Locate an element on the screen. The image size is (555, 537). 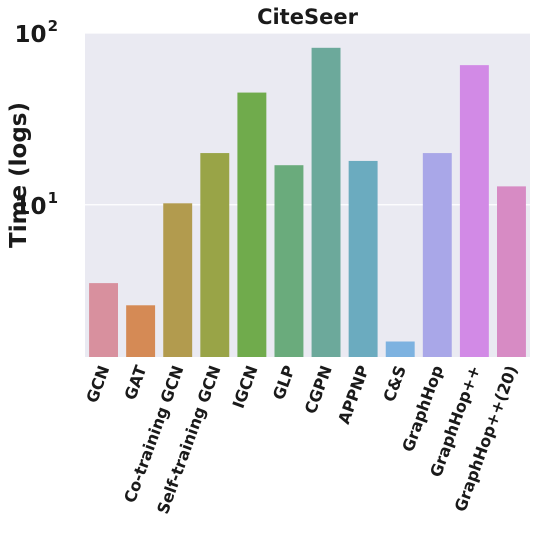
x-tick-label: GCN is located at coordinates (97, 384).